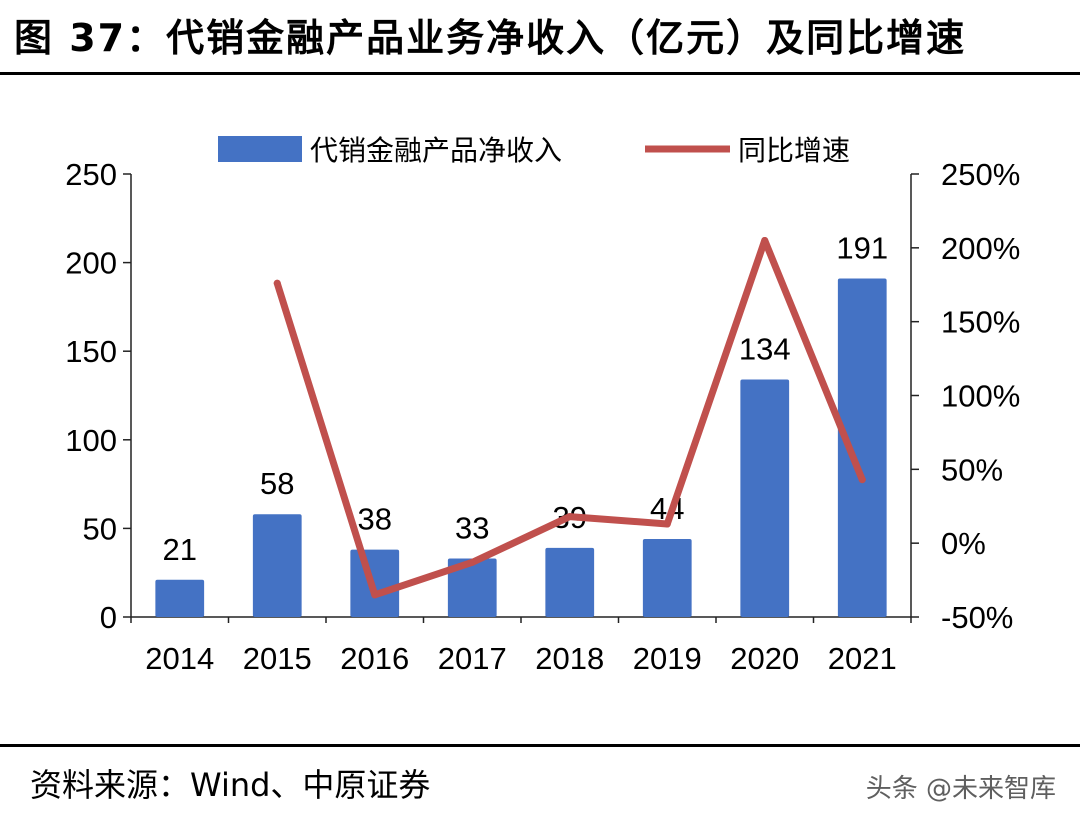 The image size is (1080, 821). What do you see at coordinates (862, 658) in the screenshot?
I see `x-tick-label: 2021` at bounding box center [862, 658].